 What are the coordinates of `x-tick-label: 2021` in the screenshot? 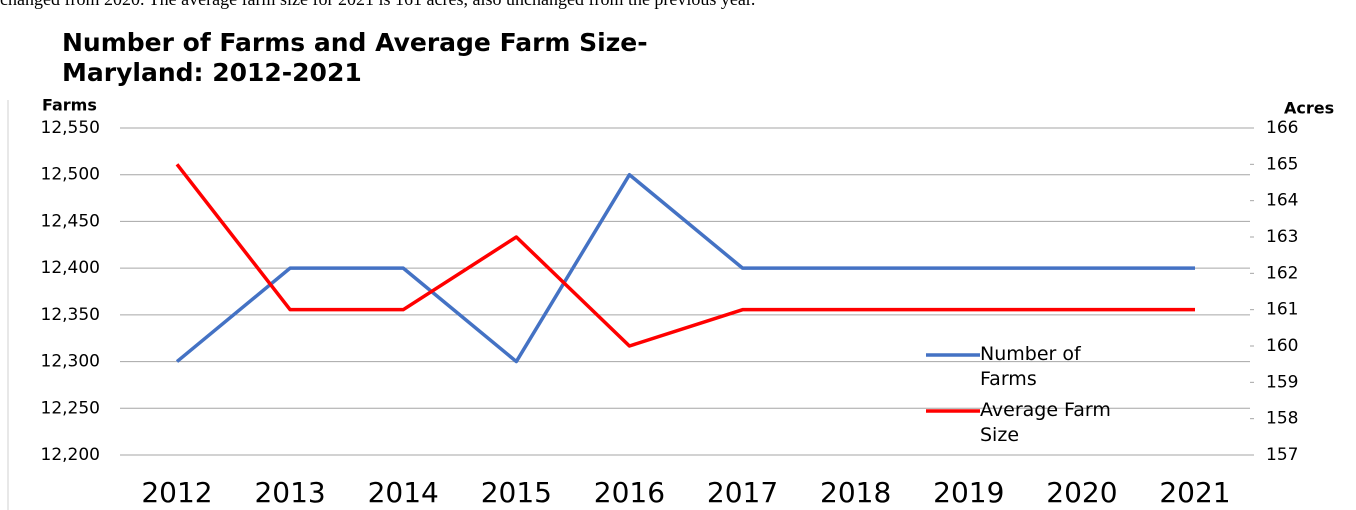 It's located at (1194, 492).